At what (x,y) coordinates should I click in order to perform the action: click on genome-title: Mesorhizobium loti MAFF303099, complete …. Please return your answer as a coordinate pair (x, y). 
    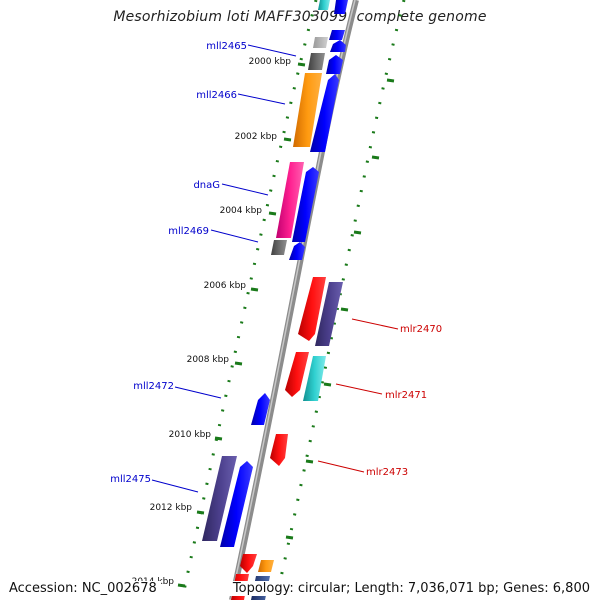
    Looking at the image, I should click on (300, 17).